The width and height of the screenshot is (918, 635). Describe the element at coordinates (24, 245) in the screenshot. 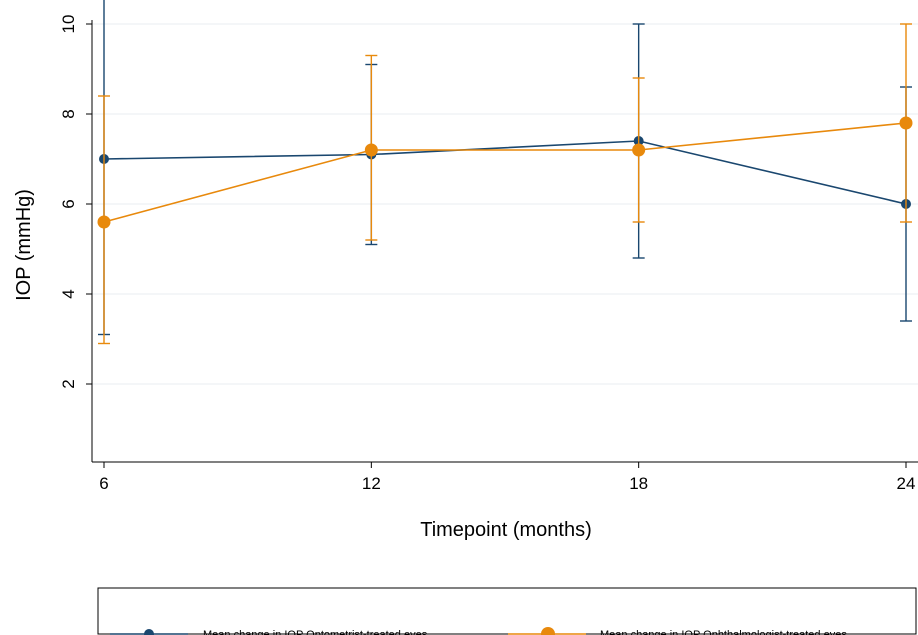

I see `y-axis-title: IOP (mmHg)` at that location.